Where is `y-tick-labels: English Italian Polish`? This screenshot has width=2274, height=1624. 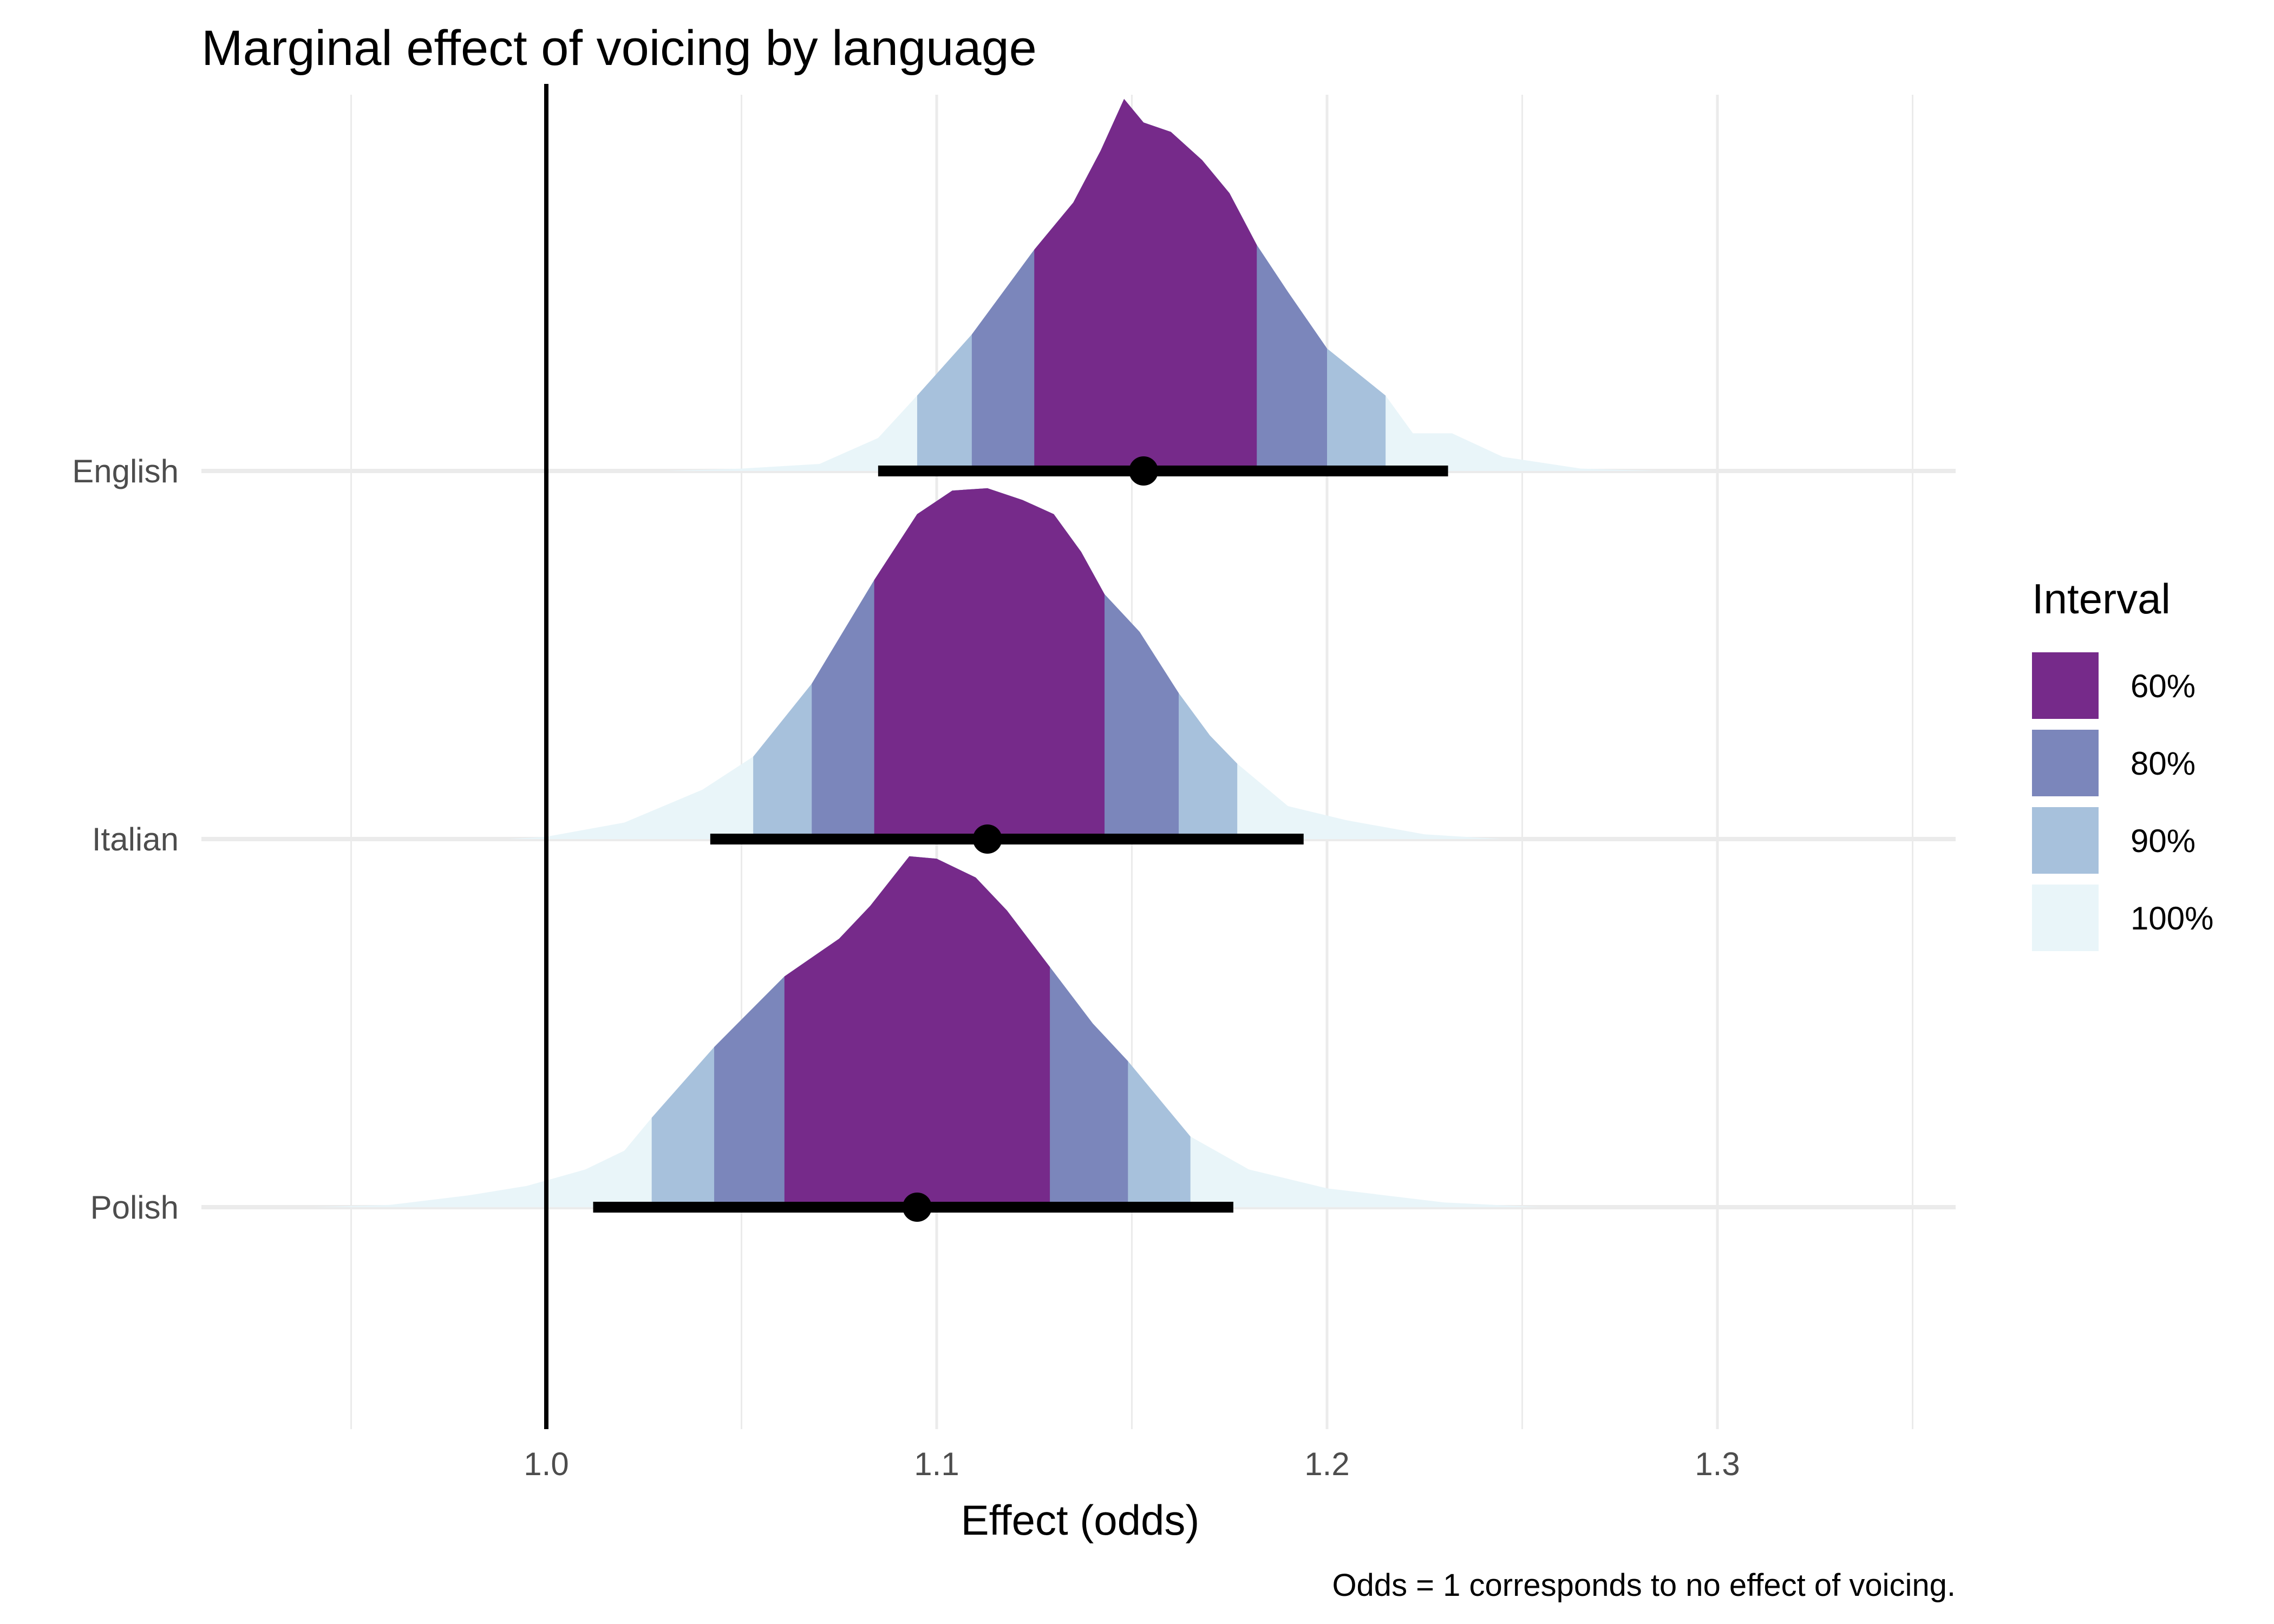
y-tick-labels: English Italian Polish is located at coordinates (126, 839).